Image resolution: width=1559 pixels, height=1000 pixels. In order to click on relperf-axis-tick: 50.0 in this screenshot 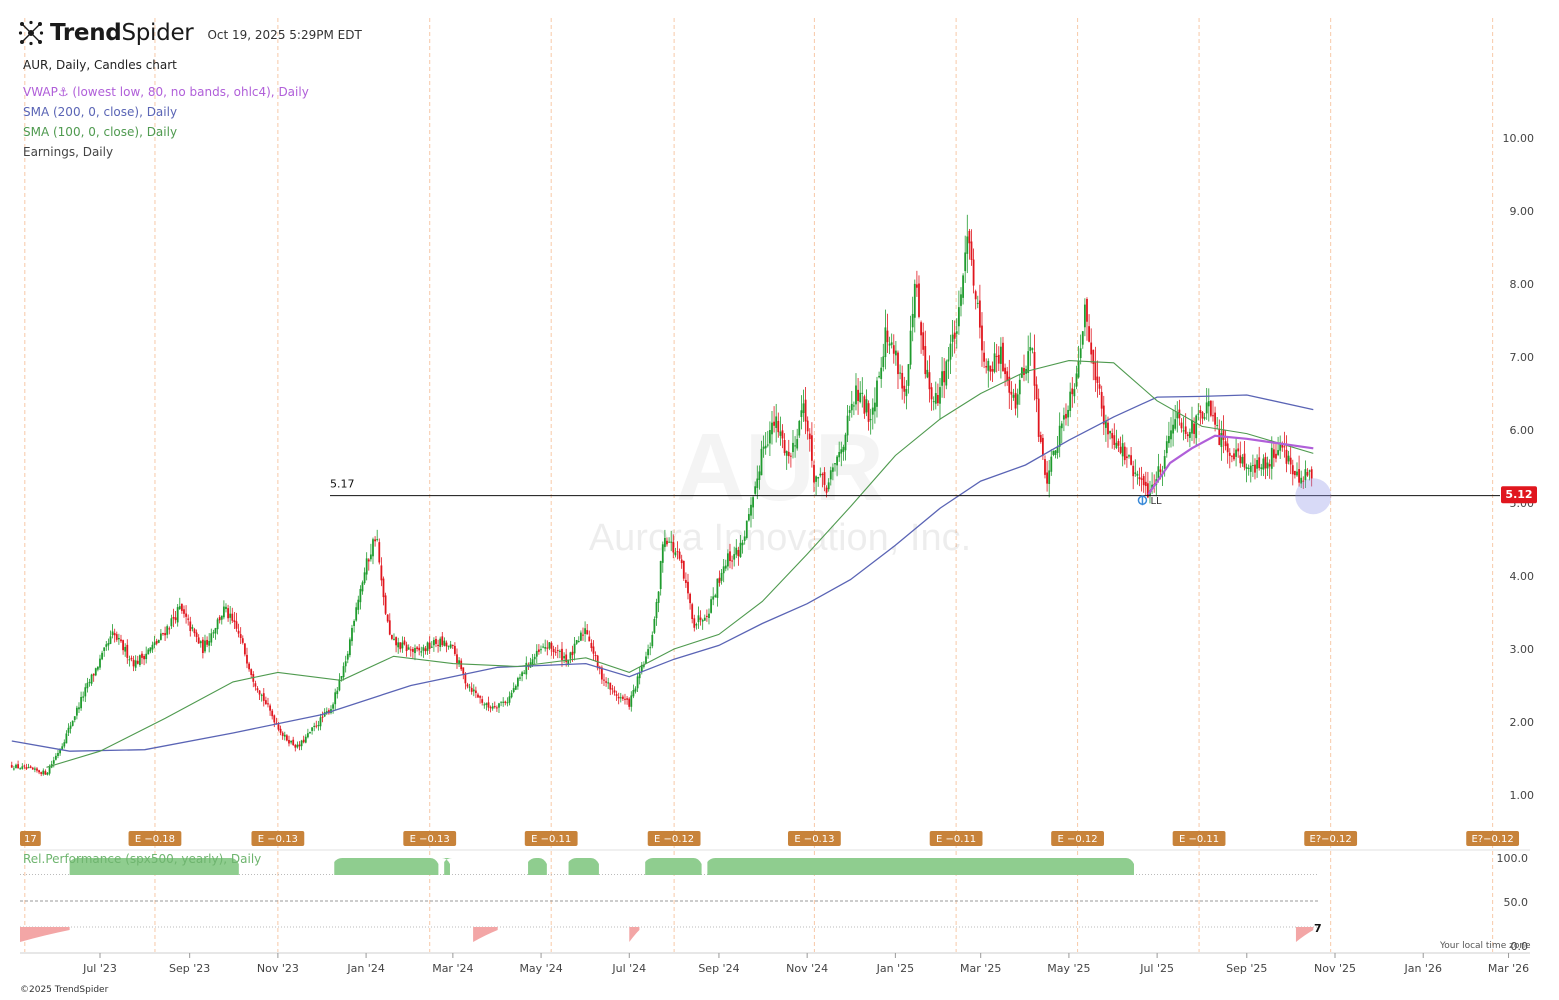, I will do `click(1516, 902)`.